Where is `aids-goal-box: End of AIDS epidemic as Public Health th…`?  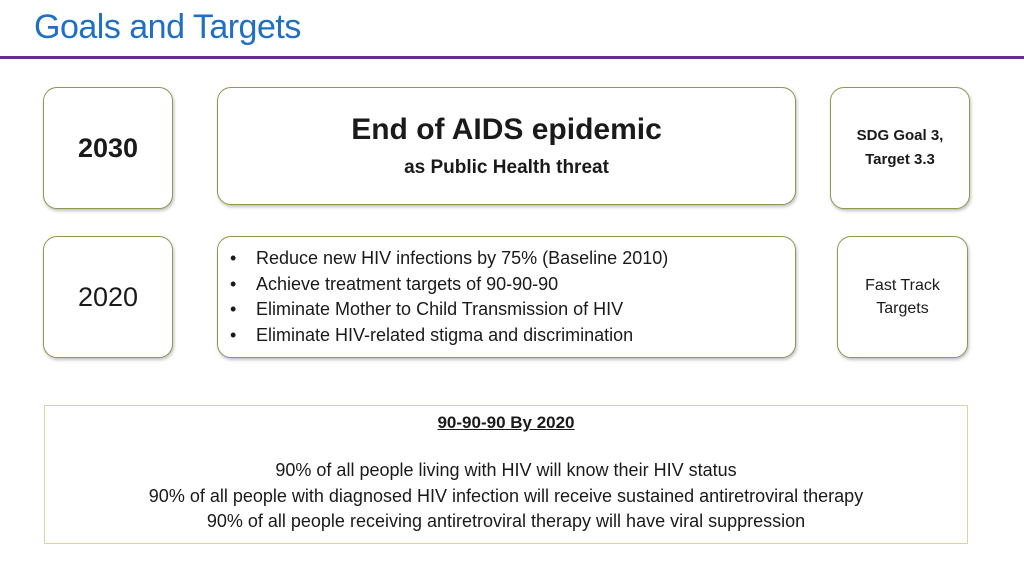 aids-goal-box: End of AIDS epidemic as Public Health th… is located at coordinates (506, 146).